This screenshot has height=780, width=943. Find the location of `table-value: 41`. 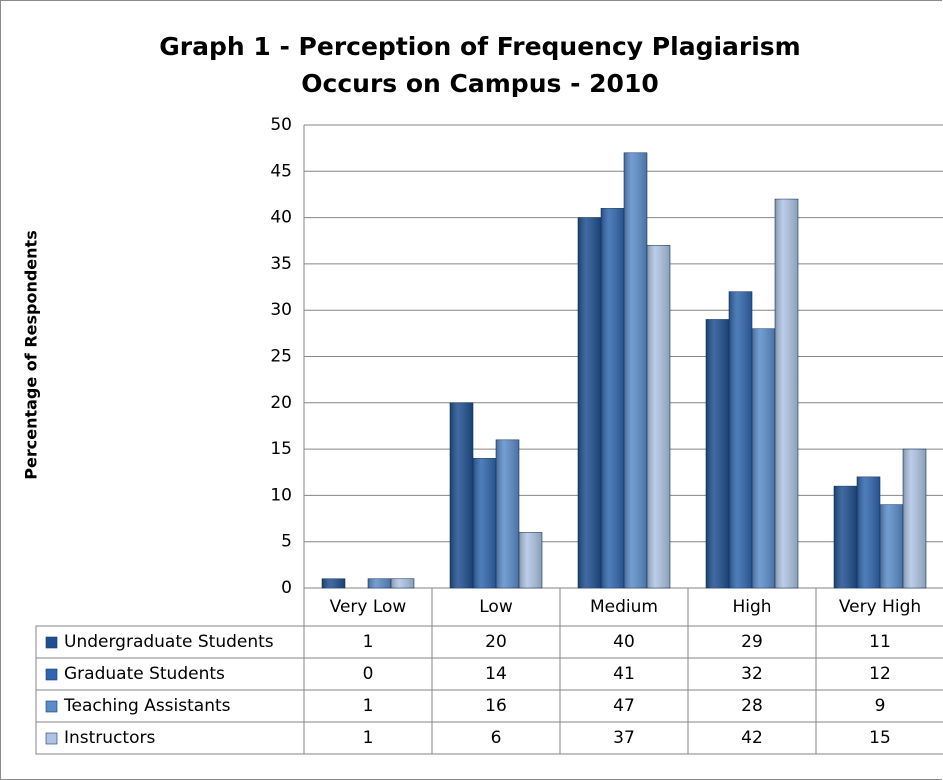

table-value: 41 is located at coordinates (624, 674).